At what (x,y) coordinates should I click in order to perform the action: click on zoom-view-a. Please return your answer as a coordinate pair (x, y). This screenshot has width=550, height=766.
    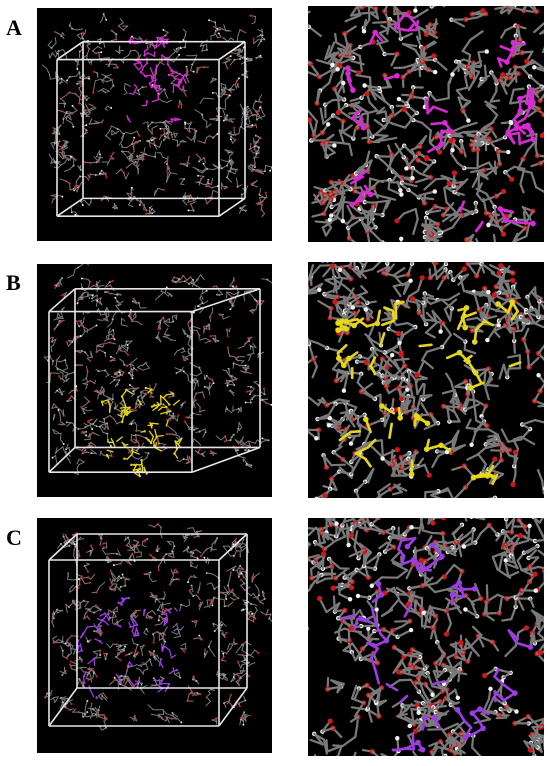
    Looking at the image, I should click on (426, 124).